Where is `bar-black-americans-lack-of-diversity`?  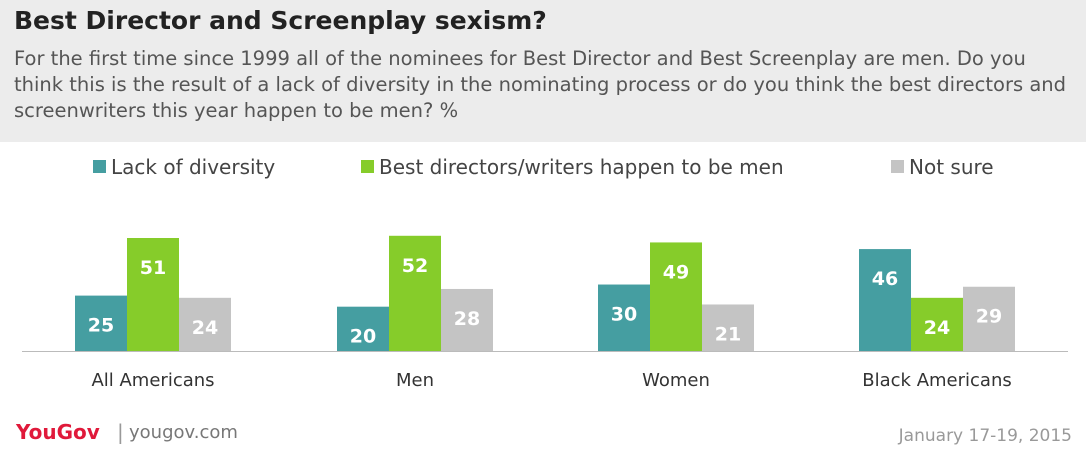 bar-black-americans-lack-of-diversity is located at coordinates (885, 300).